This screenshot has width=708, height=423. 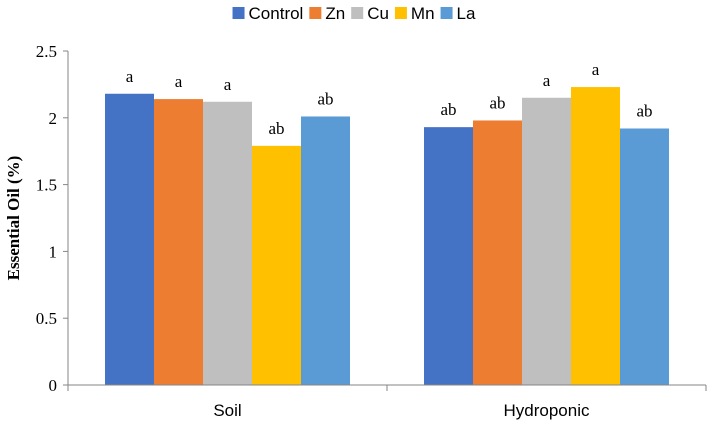 I want to click on legend-item-cu: Cu, so click(x=370, y=13).